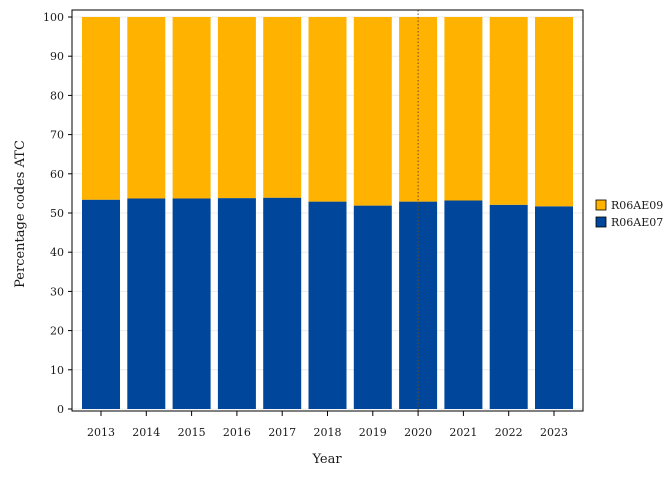 The image size is (672, 480). I want to click on y-axis-label: Percentage codes ATC, so click(20, 214).